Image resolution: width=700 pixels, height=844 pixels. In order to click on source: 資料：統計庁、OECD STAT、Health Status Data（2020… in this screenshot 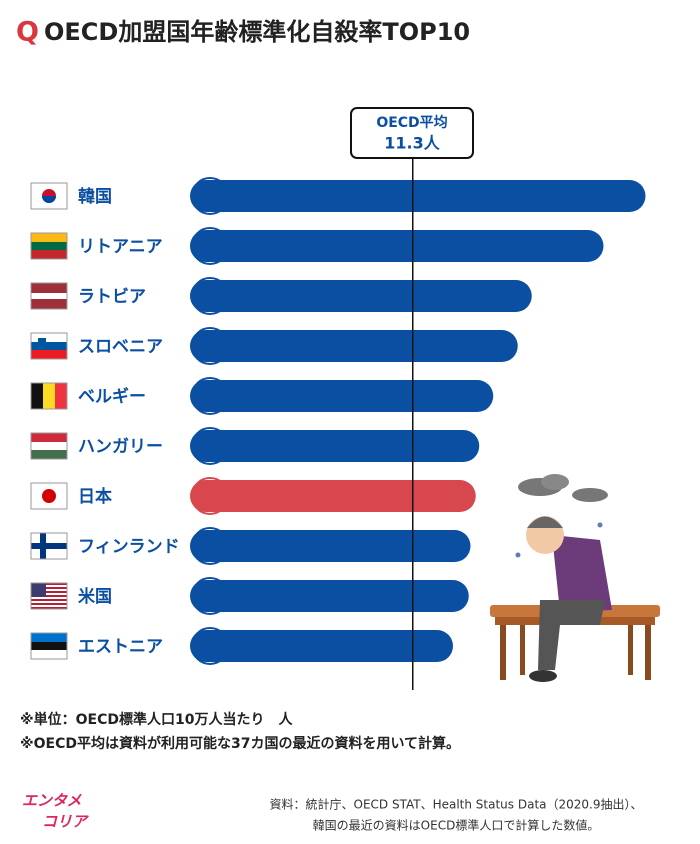, I will do `click(456, 804)`.